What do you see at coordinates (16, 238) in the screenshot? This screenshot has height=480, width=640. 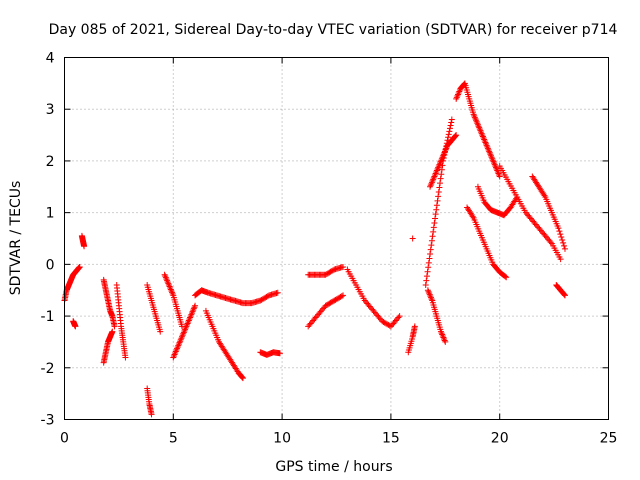 I see `y-axis-label: SDTVAR / TECUs` at bounding box center [16, 238].